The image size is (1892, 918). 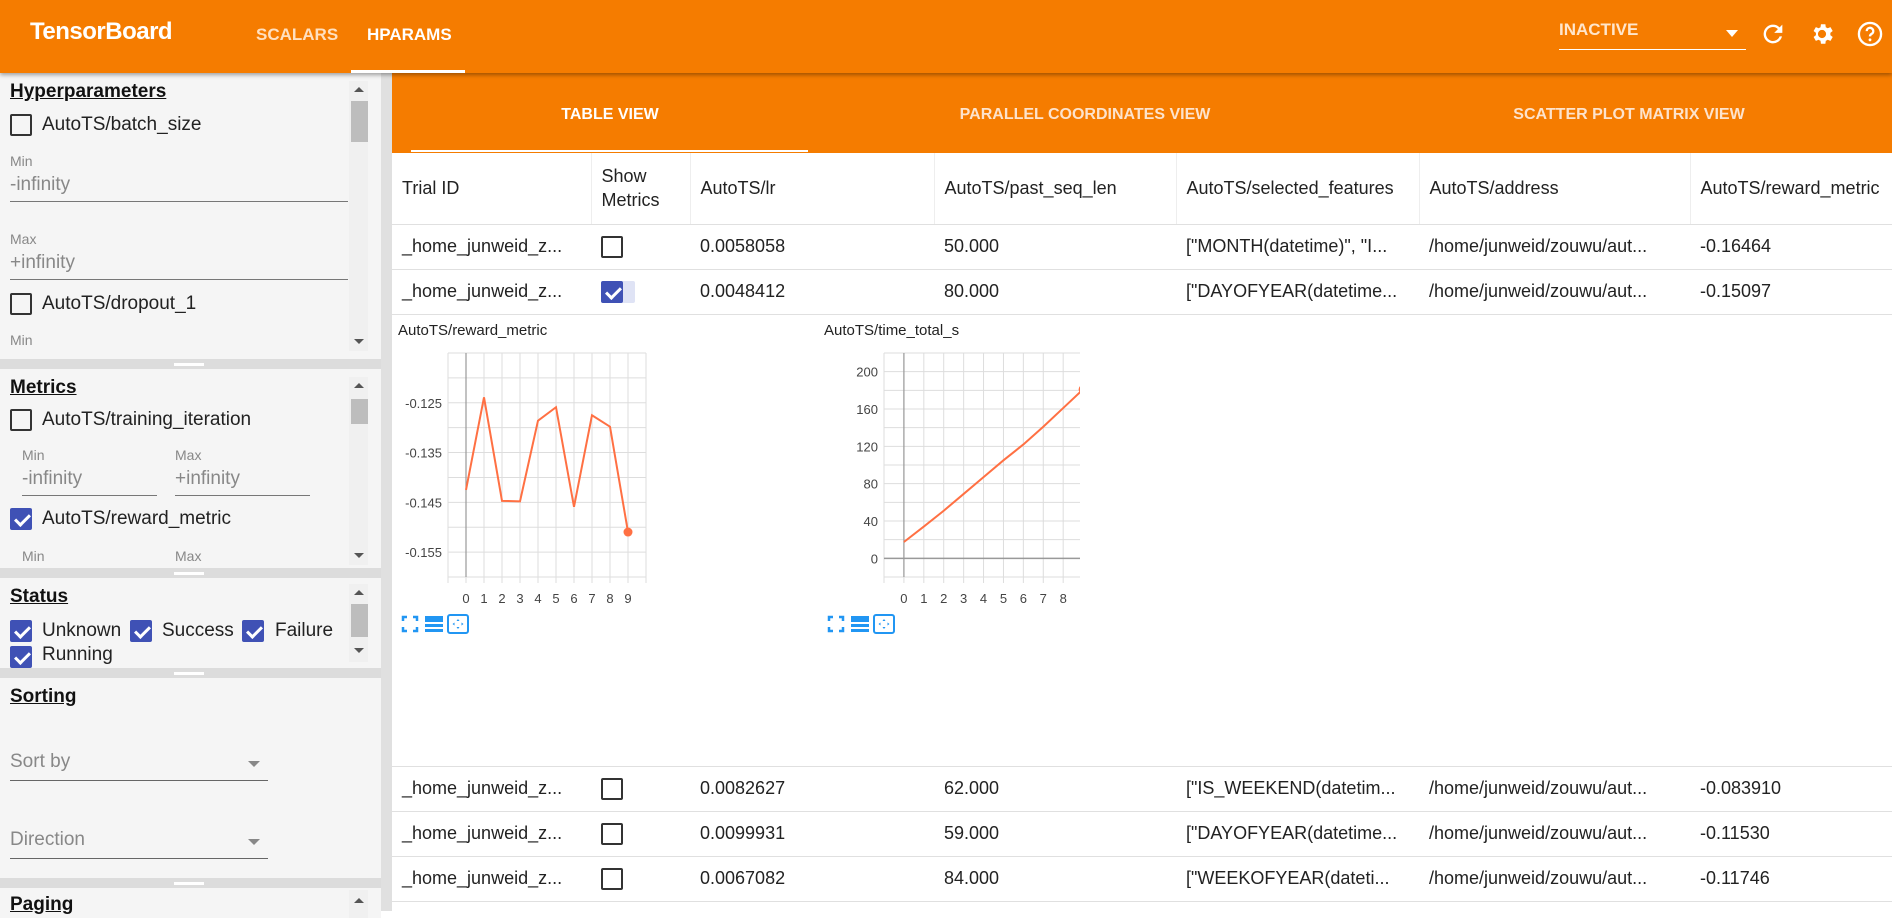 What do you see at coordinates (190, 623) in the screenshot?
I see `status-section: Status Unknown Success Failure Running` at bounding box center [190, 623].